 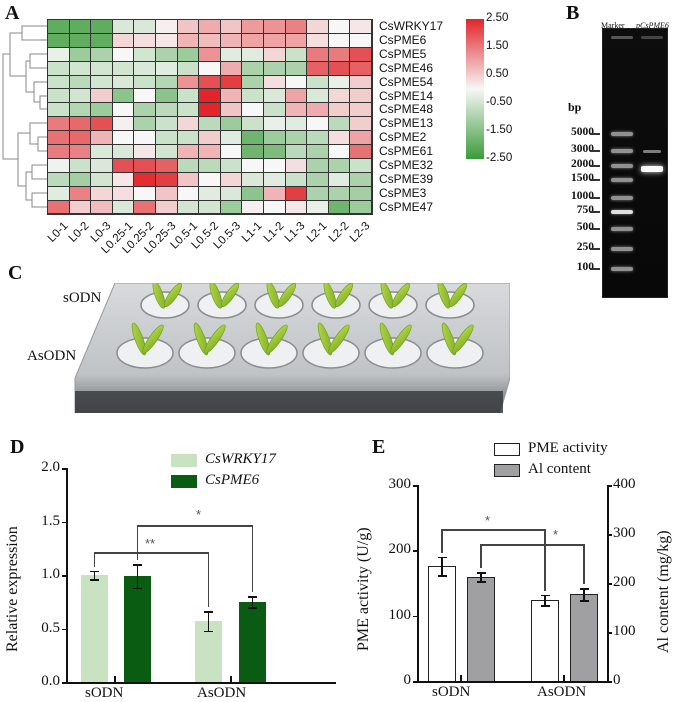 What do you see at coordinates (622, 37) in the screenshot?
I see `well-marker` at bounding box center [622, 37].